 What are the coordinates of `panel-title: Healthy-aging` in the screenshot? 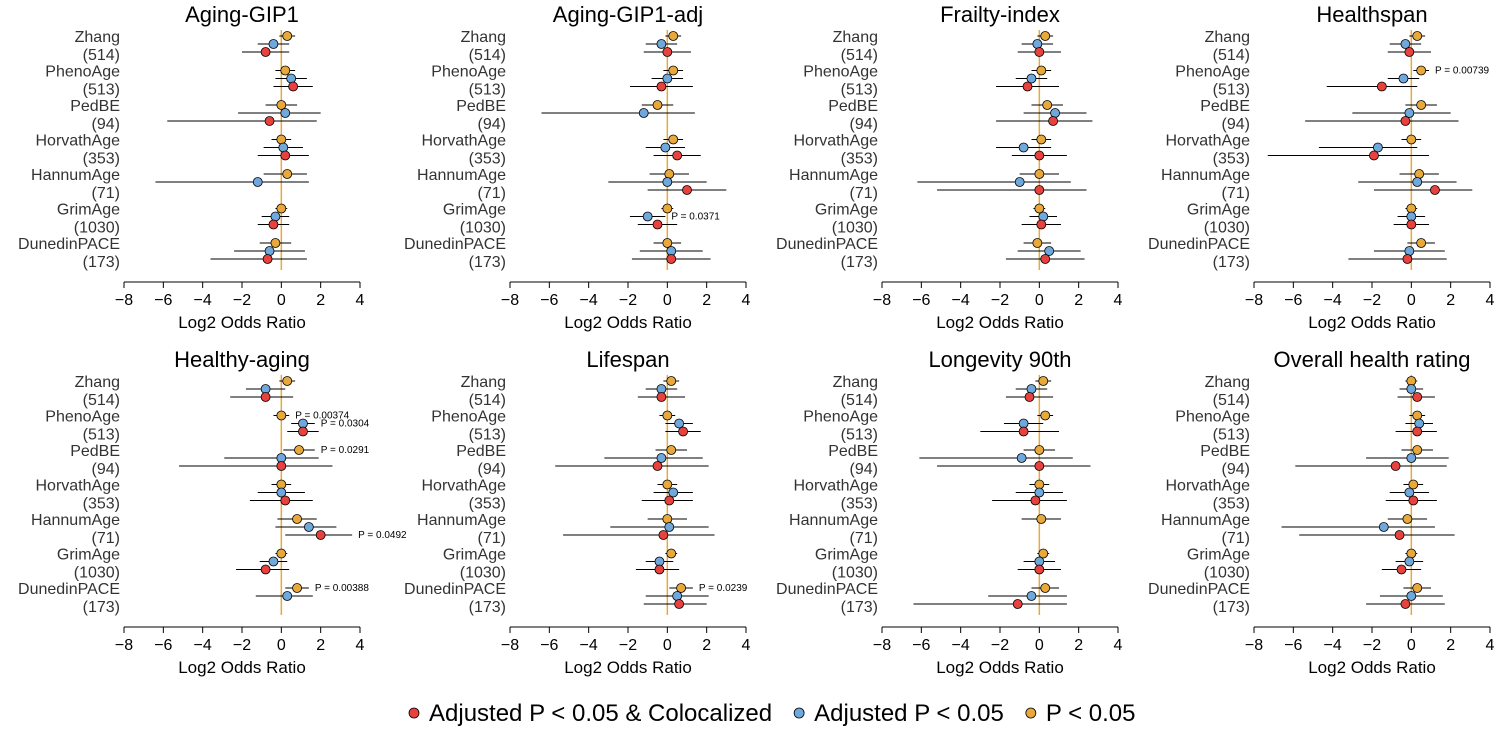 It's located at (242, 359).